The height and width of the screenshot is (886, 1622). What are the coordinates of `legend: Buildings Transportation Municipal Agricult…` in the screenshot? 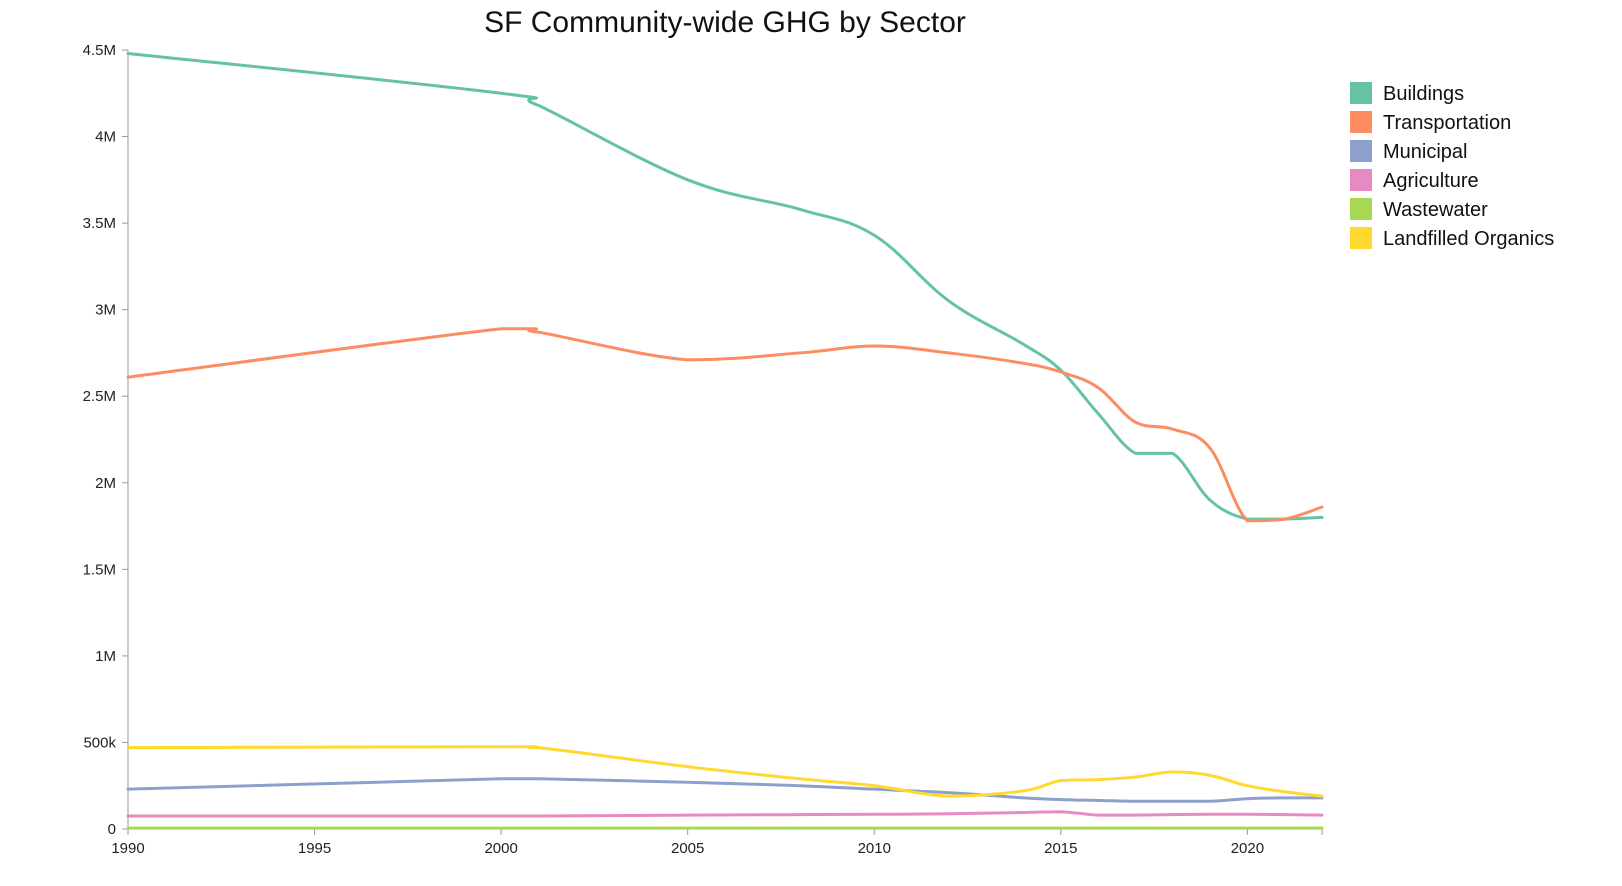 It's located at (1452, 166).